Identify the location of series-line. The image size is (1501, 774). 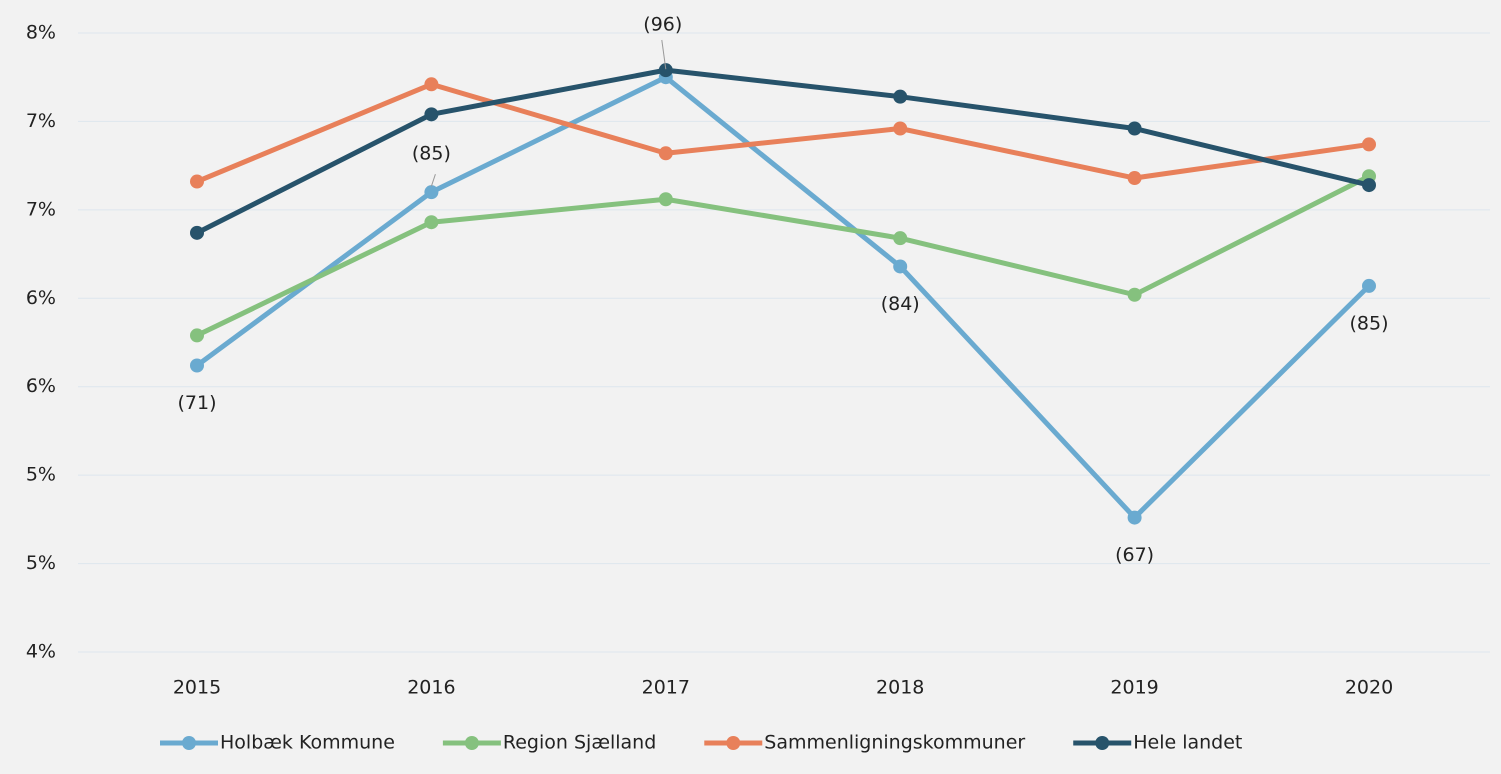
(783, 132).